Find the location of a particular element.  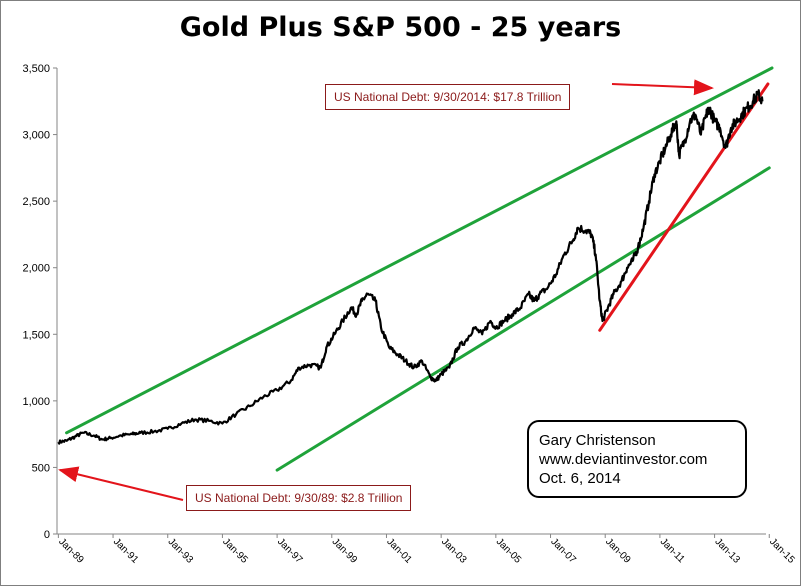

y-tick-label: 2,000 is located at coordinates (36, 269).